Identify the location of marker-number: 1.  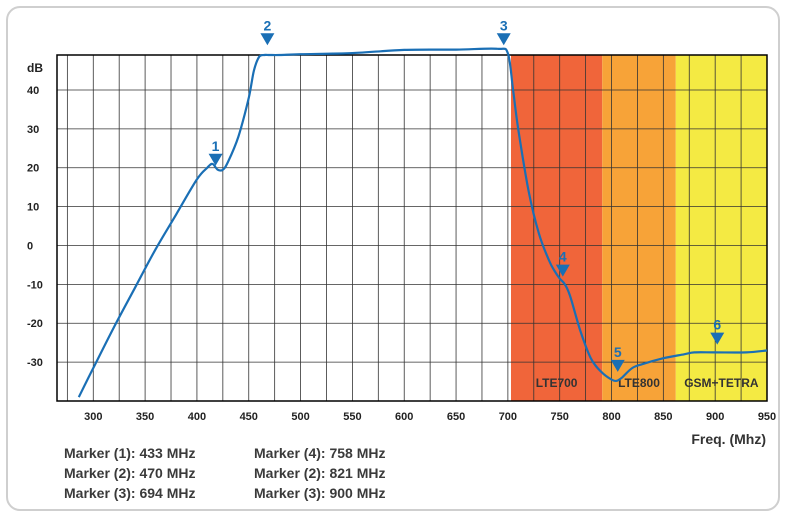
(216, 146).